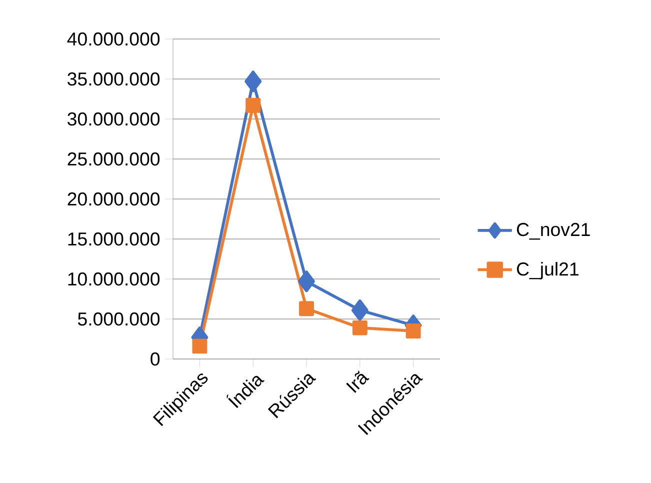 This screenshot has width=651, height=483. Describe the element at coordinates (119, 319) in the screenshot. I see `y-tick-label: 5.000.000` at that location.